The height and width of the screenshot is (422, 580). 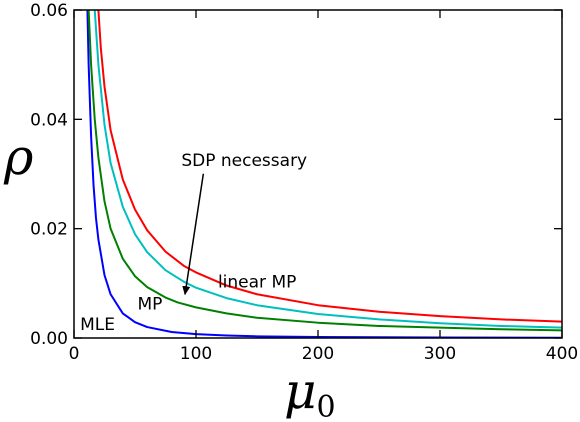 What do you see at coordinates (562, 354) in the screenshot?
I see `x-tick-label: 400` at bounding box center [562, 354].